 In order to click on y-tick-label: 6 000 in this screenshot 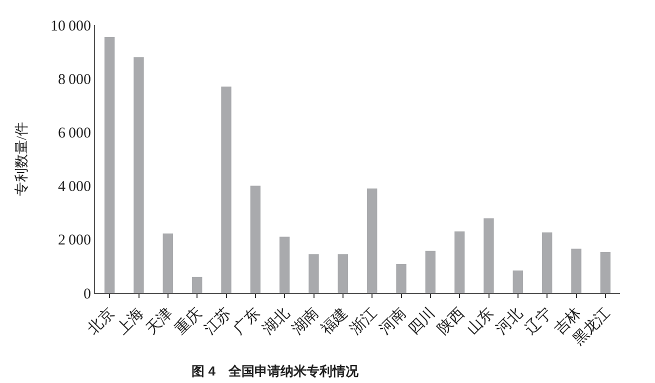, I will do `click(74, 133)`.